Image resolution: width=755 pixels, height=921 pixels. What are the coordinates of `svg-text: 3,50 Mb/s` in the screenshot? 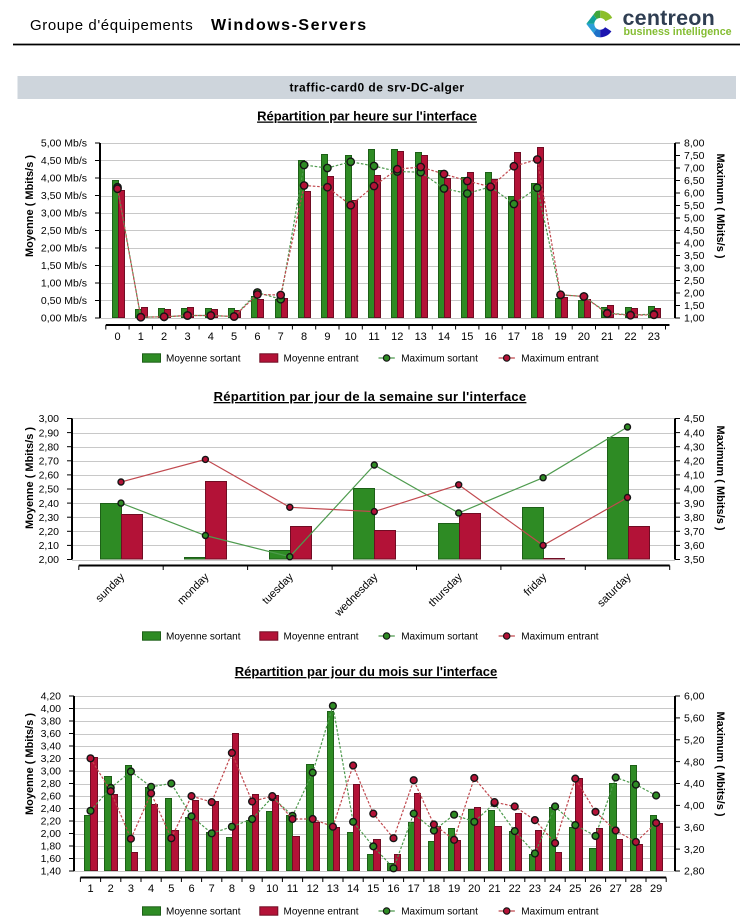 It's located at (64, 196).